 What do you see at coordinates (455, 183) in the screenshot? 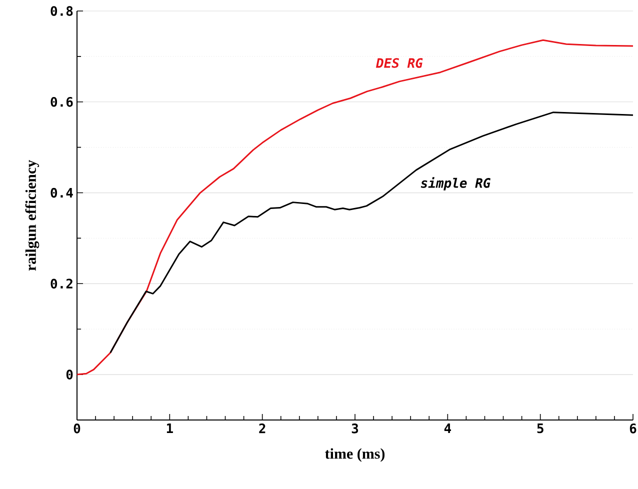
I see `series-label: simple RG` at bounding box center [455, 183].